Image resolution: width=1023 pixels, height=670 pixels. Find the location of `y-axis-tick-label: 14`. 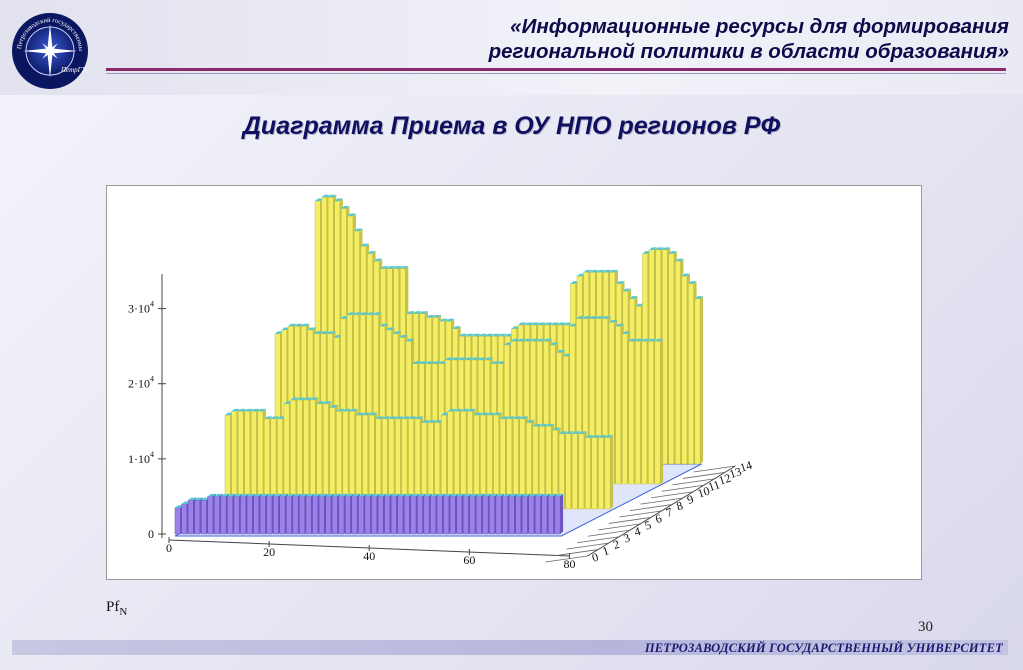

y-axis-tick-label: 14 is located at coordinates (746, 466).